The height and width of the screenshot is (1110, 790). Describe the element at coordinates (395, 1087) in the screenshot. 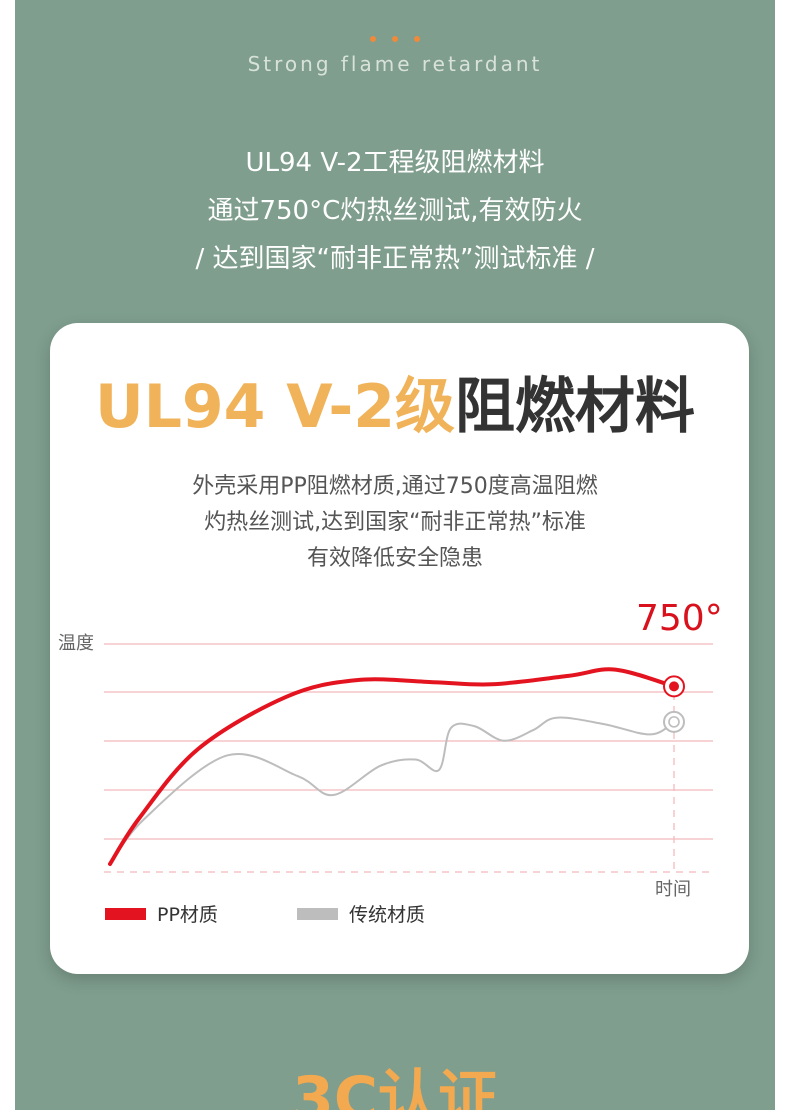

I see `footer-title: 3C认证` at that location.